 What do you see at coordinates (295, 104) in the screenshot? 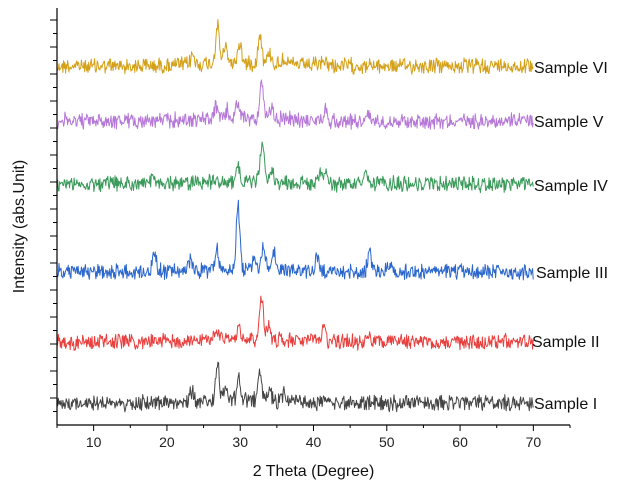
I see `series-line-sample-v` at bounding box center [295, 104].